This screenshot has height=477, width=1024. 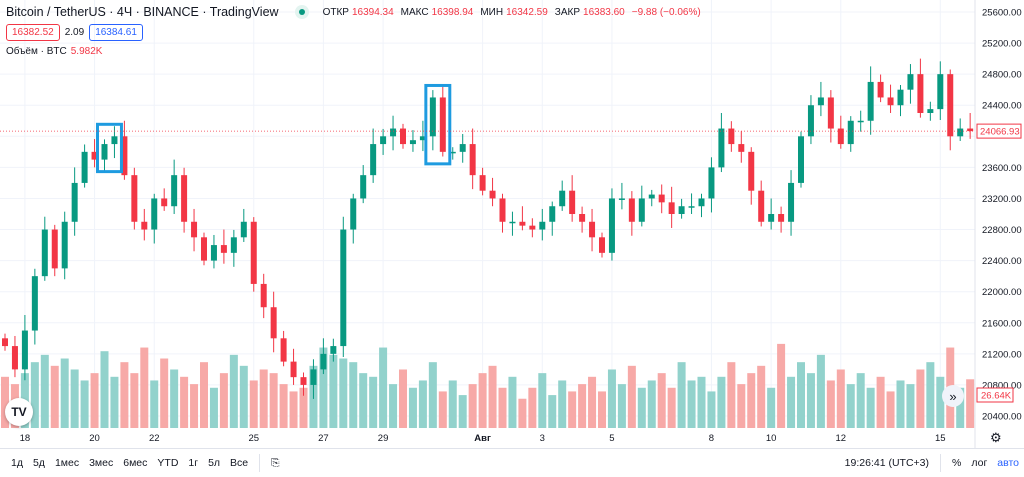 I want to click on range-button: 1г, so click(x=193, y=463).